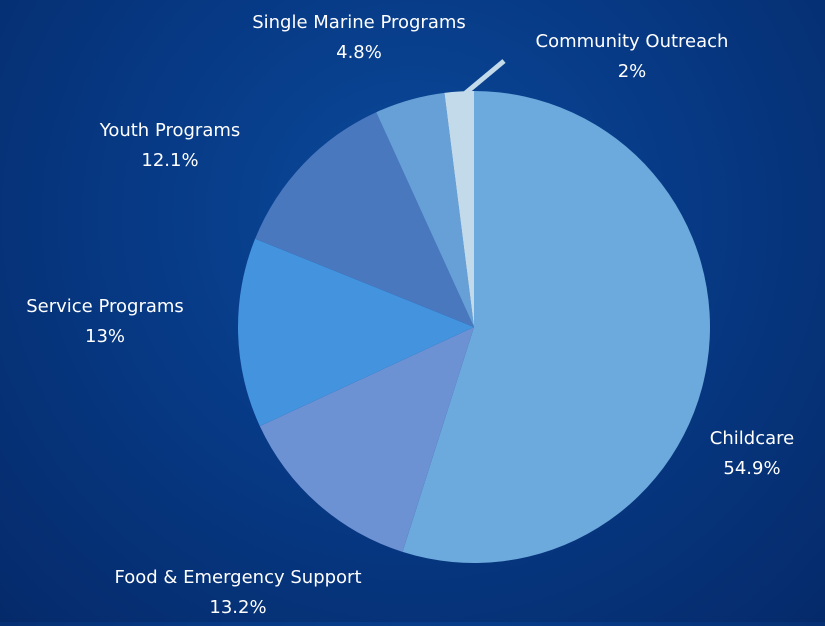 The height and width of the screenshot is (626, 825). I want to click on slice-name-youth-programs: Youth Programs, so click(170, 130).